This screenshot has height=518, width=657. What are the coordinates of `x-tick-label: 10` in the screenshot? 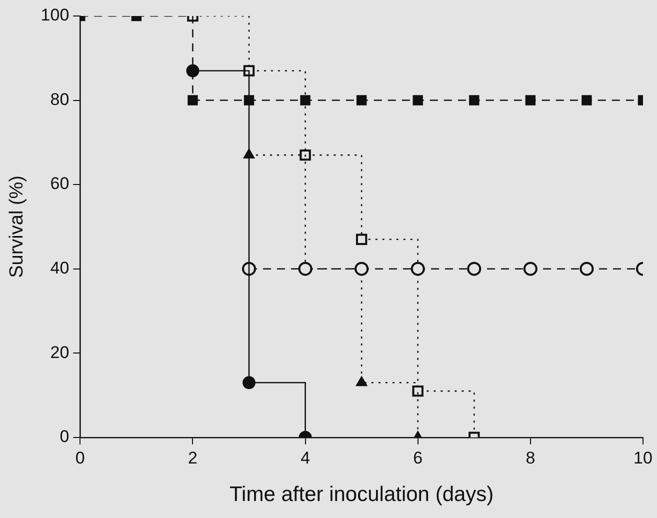 It's located at (643, 458).